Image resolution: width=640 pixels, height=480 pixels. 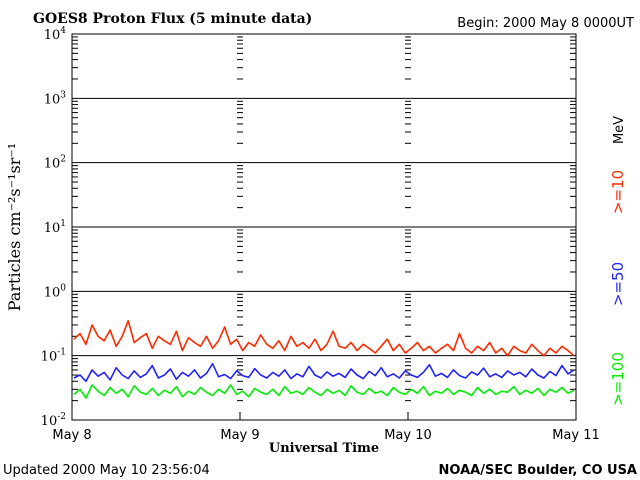 I want to click on source-credit: NOAA/SEC Boulder, CO USA, so click(x=538, y=470).